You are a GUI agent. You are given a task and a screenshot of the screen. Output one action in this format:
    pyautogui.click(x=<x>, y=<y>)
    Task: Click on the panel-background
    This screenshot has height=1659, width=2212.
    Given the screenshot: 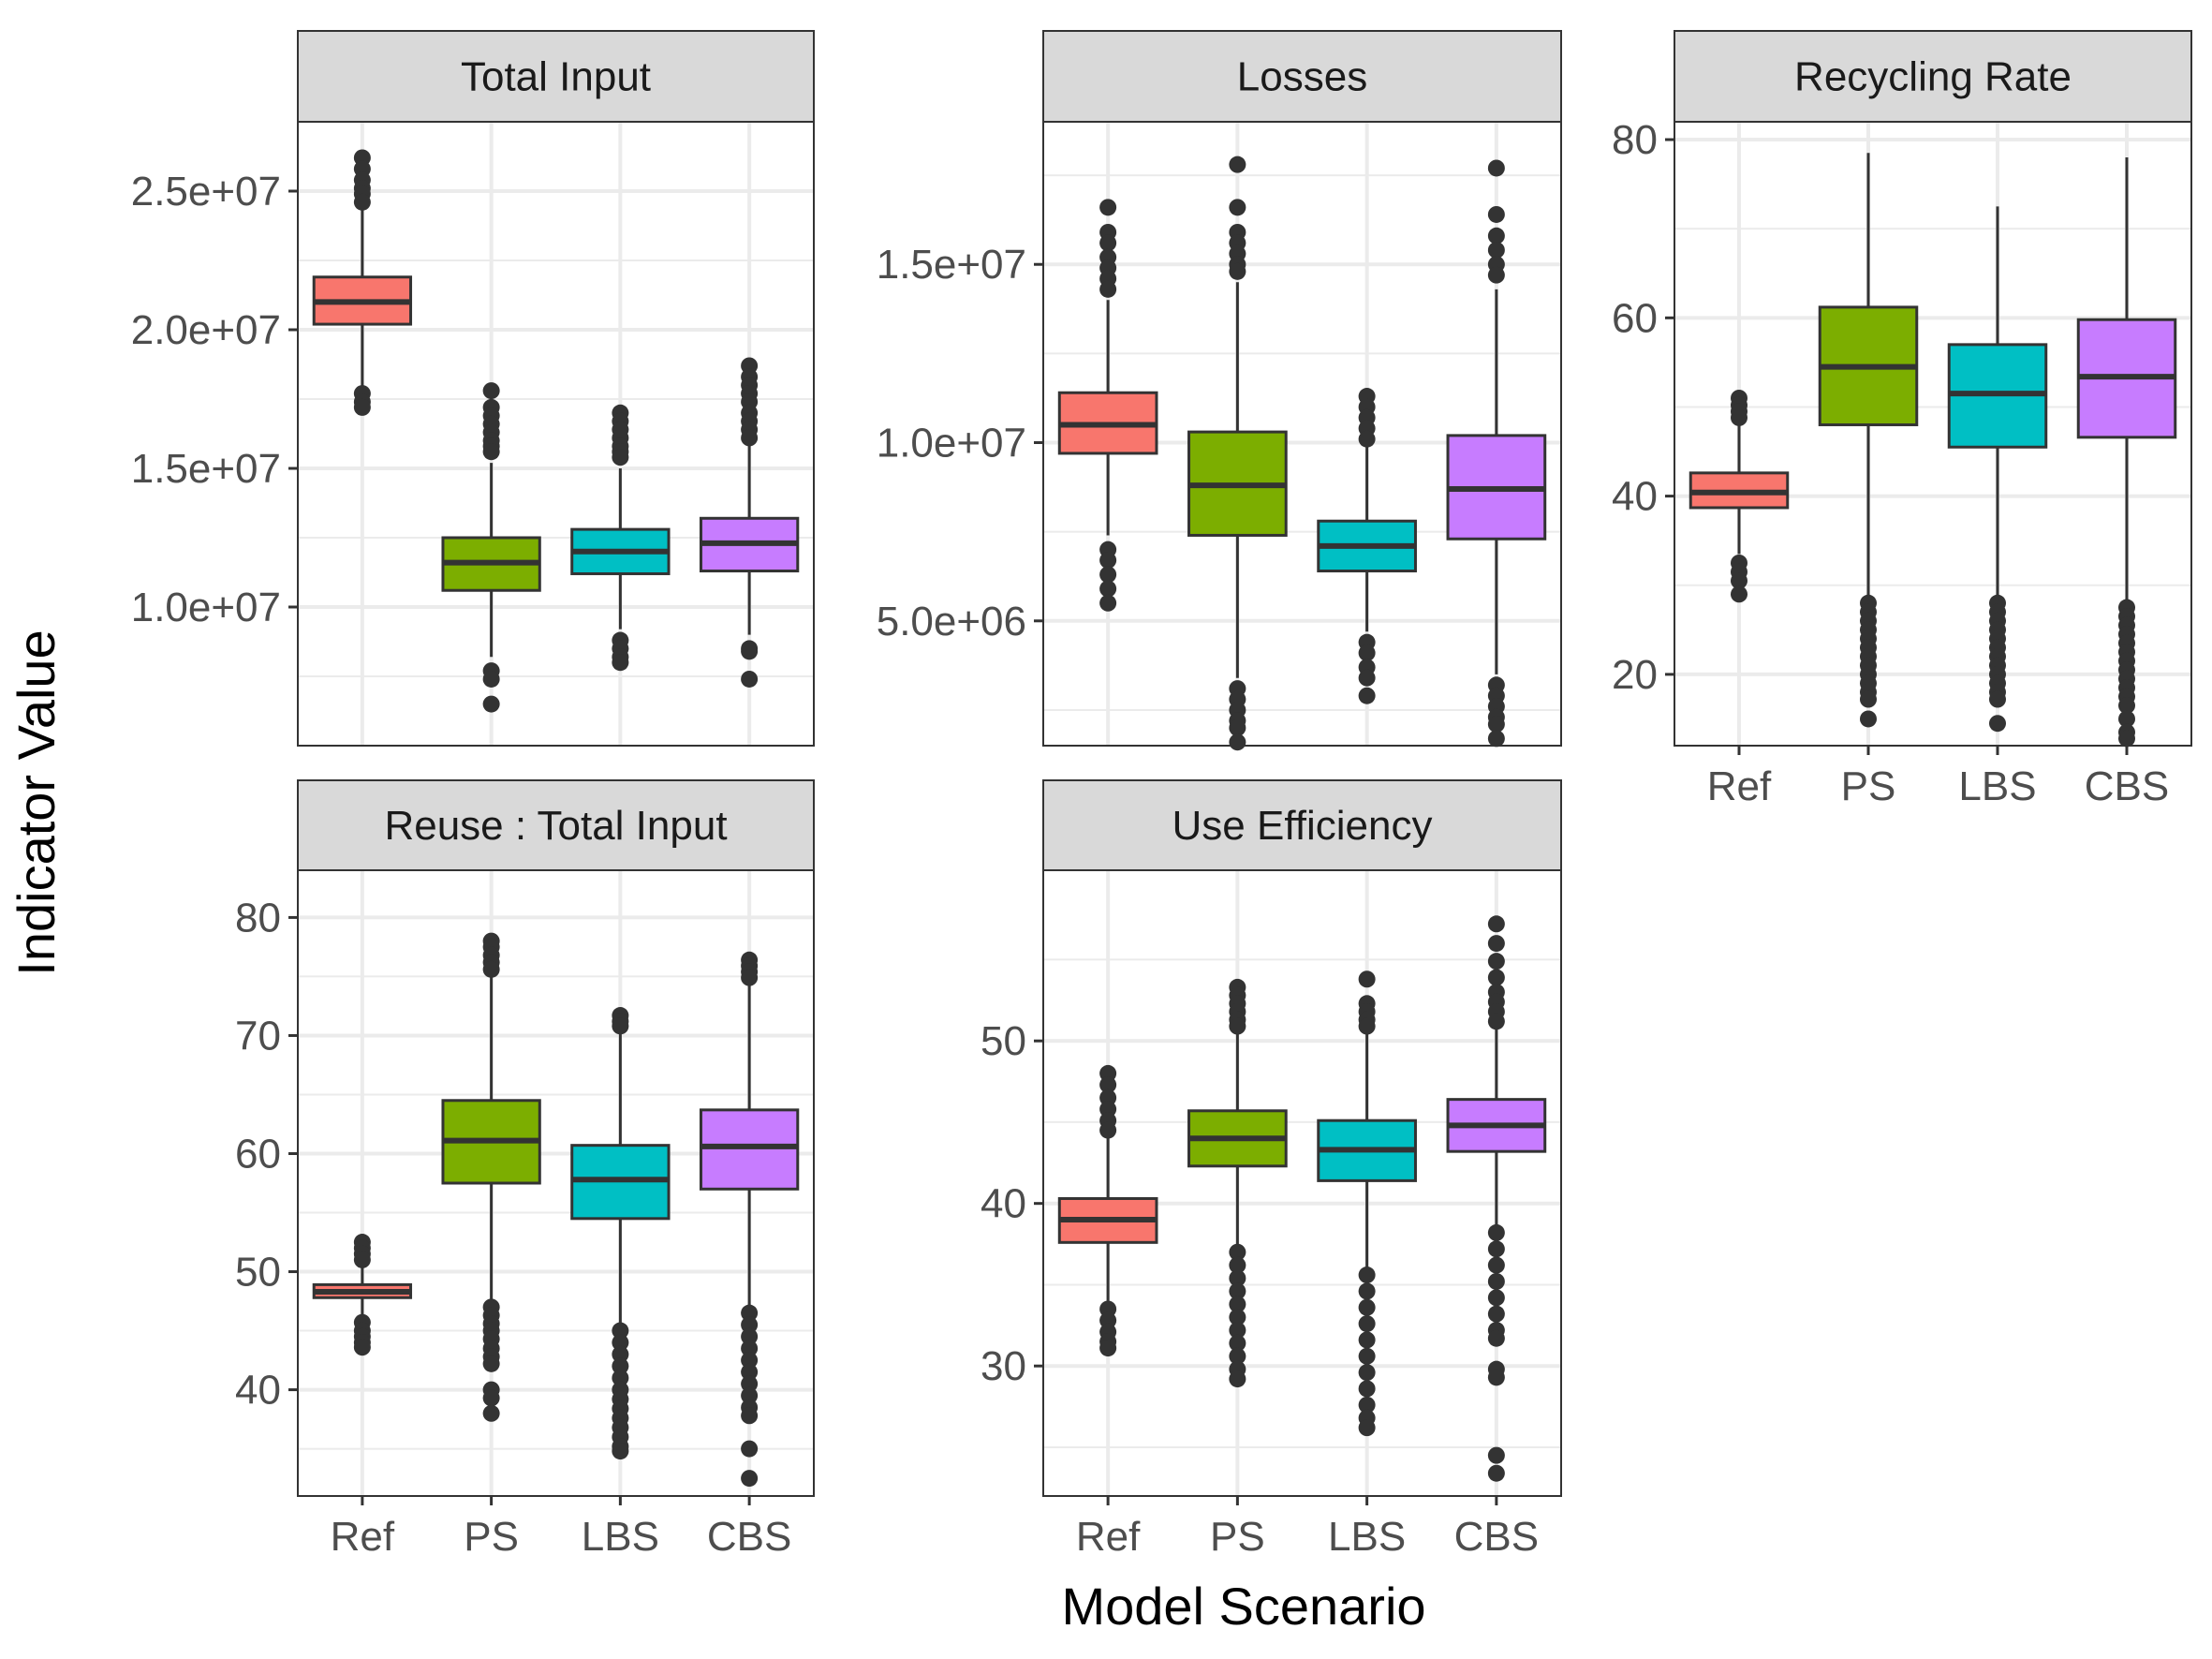 What is the action you would take?
    pyautogui.click(x=1302, y=1183)
    